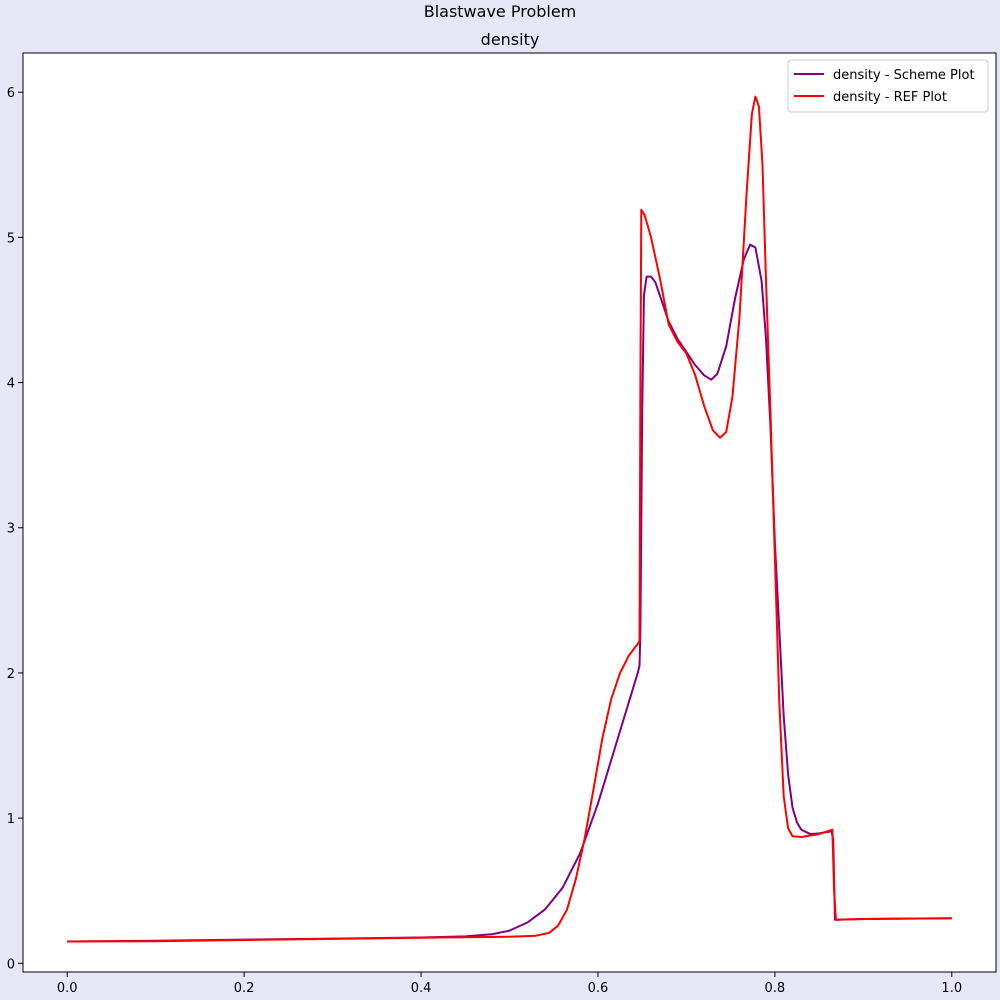  Describe the element at coordinates (510, 39) in the screenshot. I see `chart-title: density` at that location.